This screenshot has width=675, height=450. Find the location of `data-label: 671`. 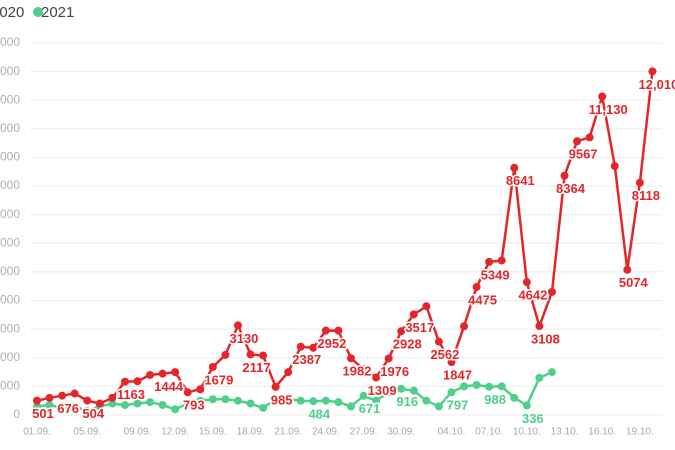

data-label: 671 is located at coordinates (370, 408).